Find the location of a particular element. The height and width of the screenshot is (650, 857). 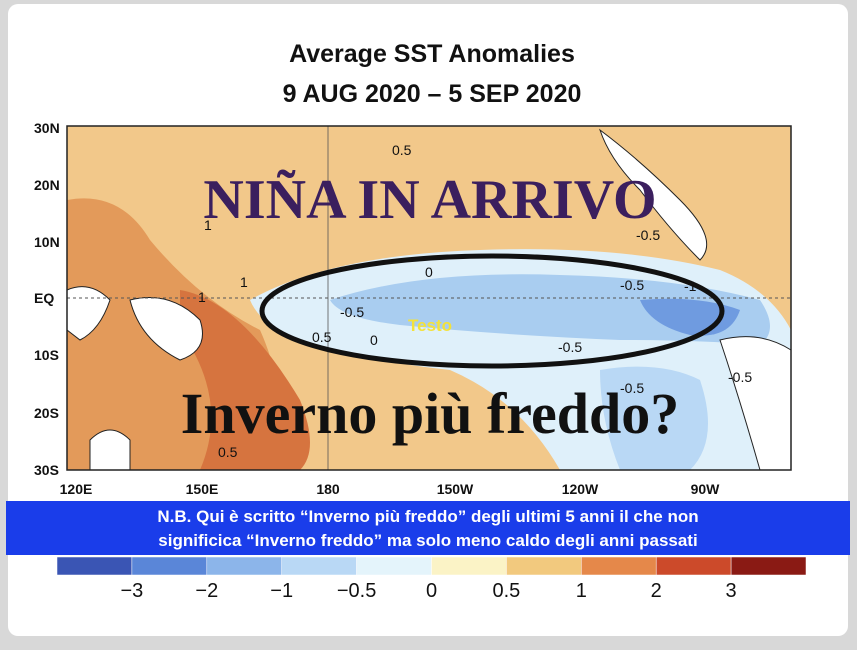

colorbar-label: −2 is located at coordinates (206, 591).